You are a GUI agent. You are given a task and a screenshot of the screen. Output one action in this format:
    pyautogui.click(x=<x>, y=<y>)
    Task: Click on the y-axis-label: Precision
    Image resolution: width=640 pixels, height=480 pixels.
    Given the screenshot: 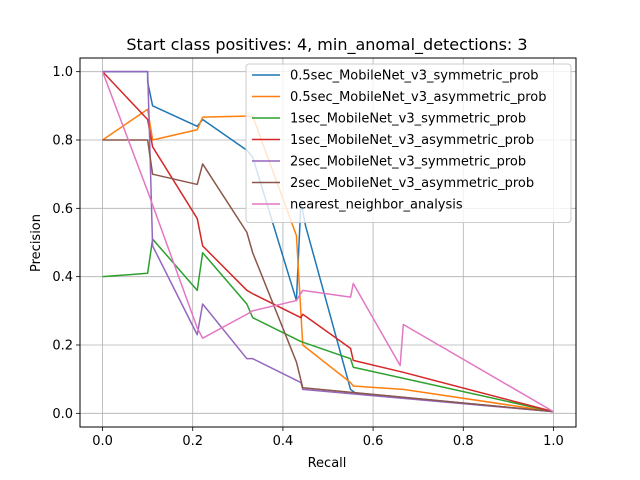 What is the action you would take?
    pyautogui.click(x=36, y=243)
    